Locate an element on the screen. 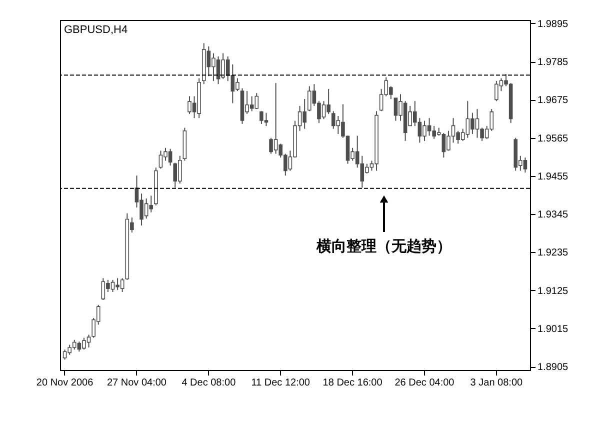  x-tick-label: 26 Dec 04:00 is located at coordinates (424, 383).